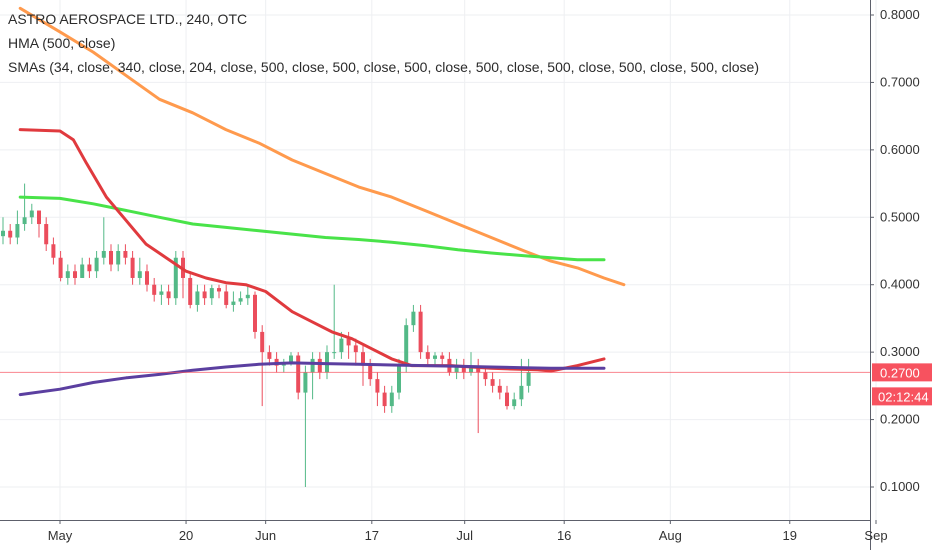 The image size is (932, 550). Describe the element at coordinates (900, 216) in the screenshot. I see `y-tick-label: 0.5000` at that location.